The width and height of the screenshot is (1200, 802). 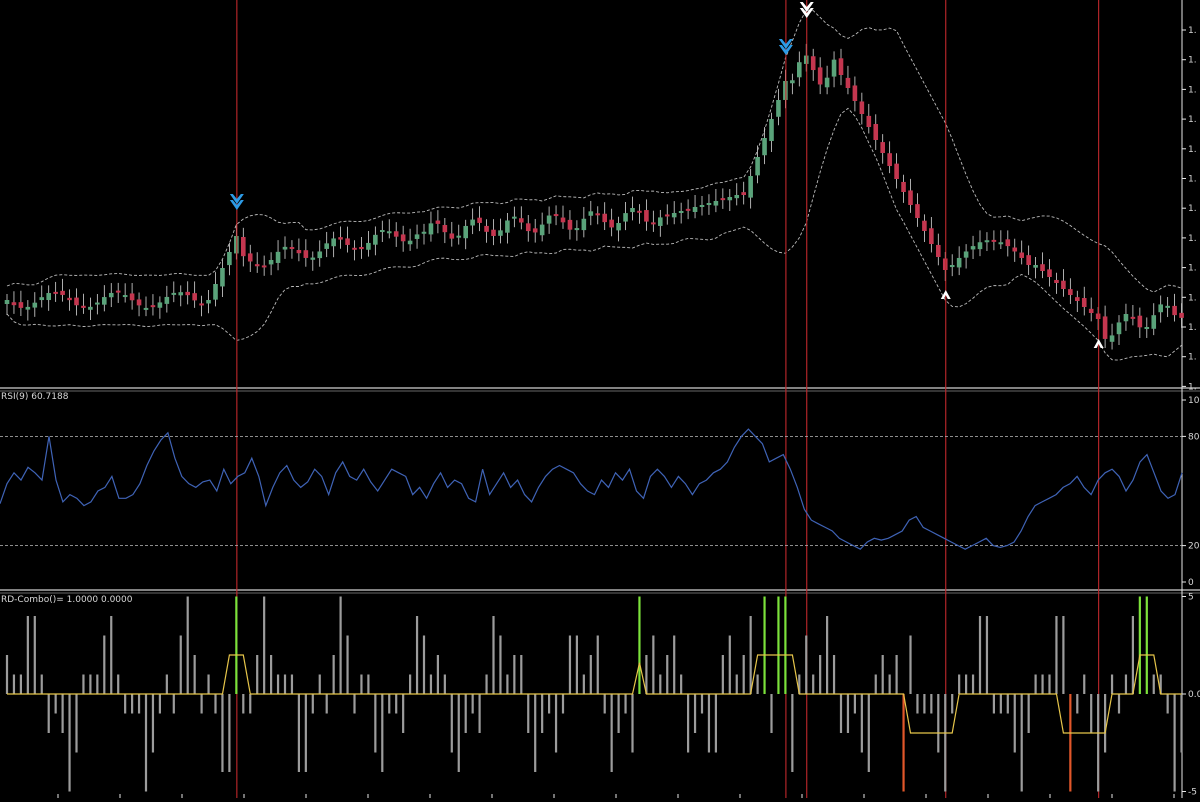 I want to click on arrow-up-icon, so click(x=1098, y=343).